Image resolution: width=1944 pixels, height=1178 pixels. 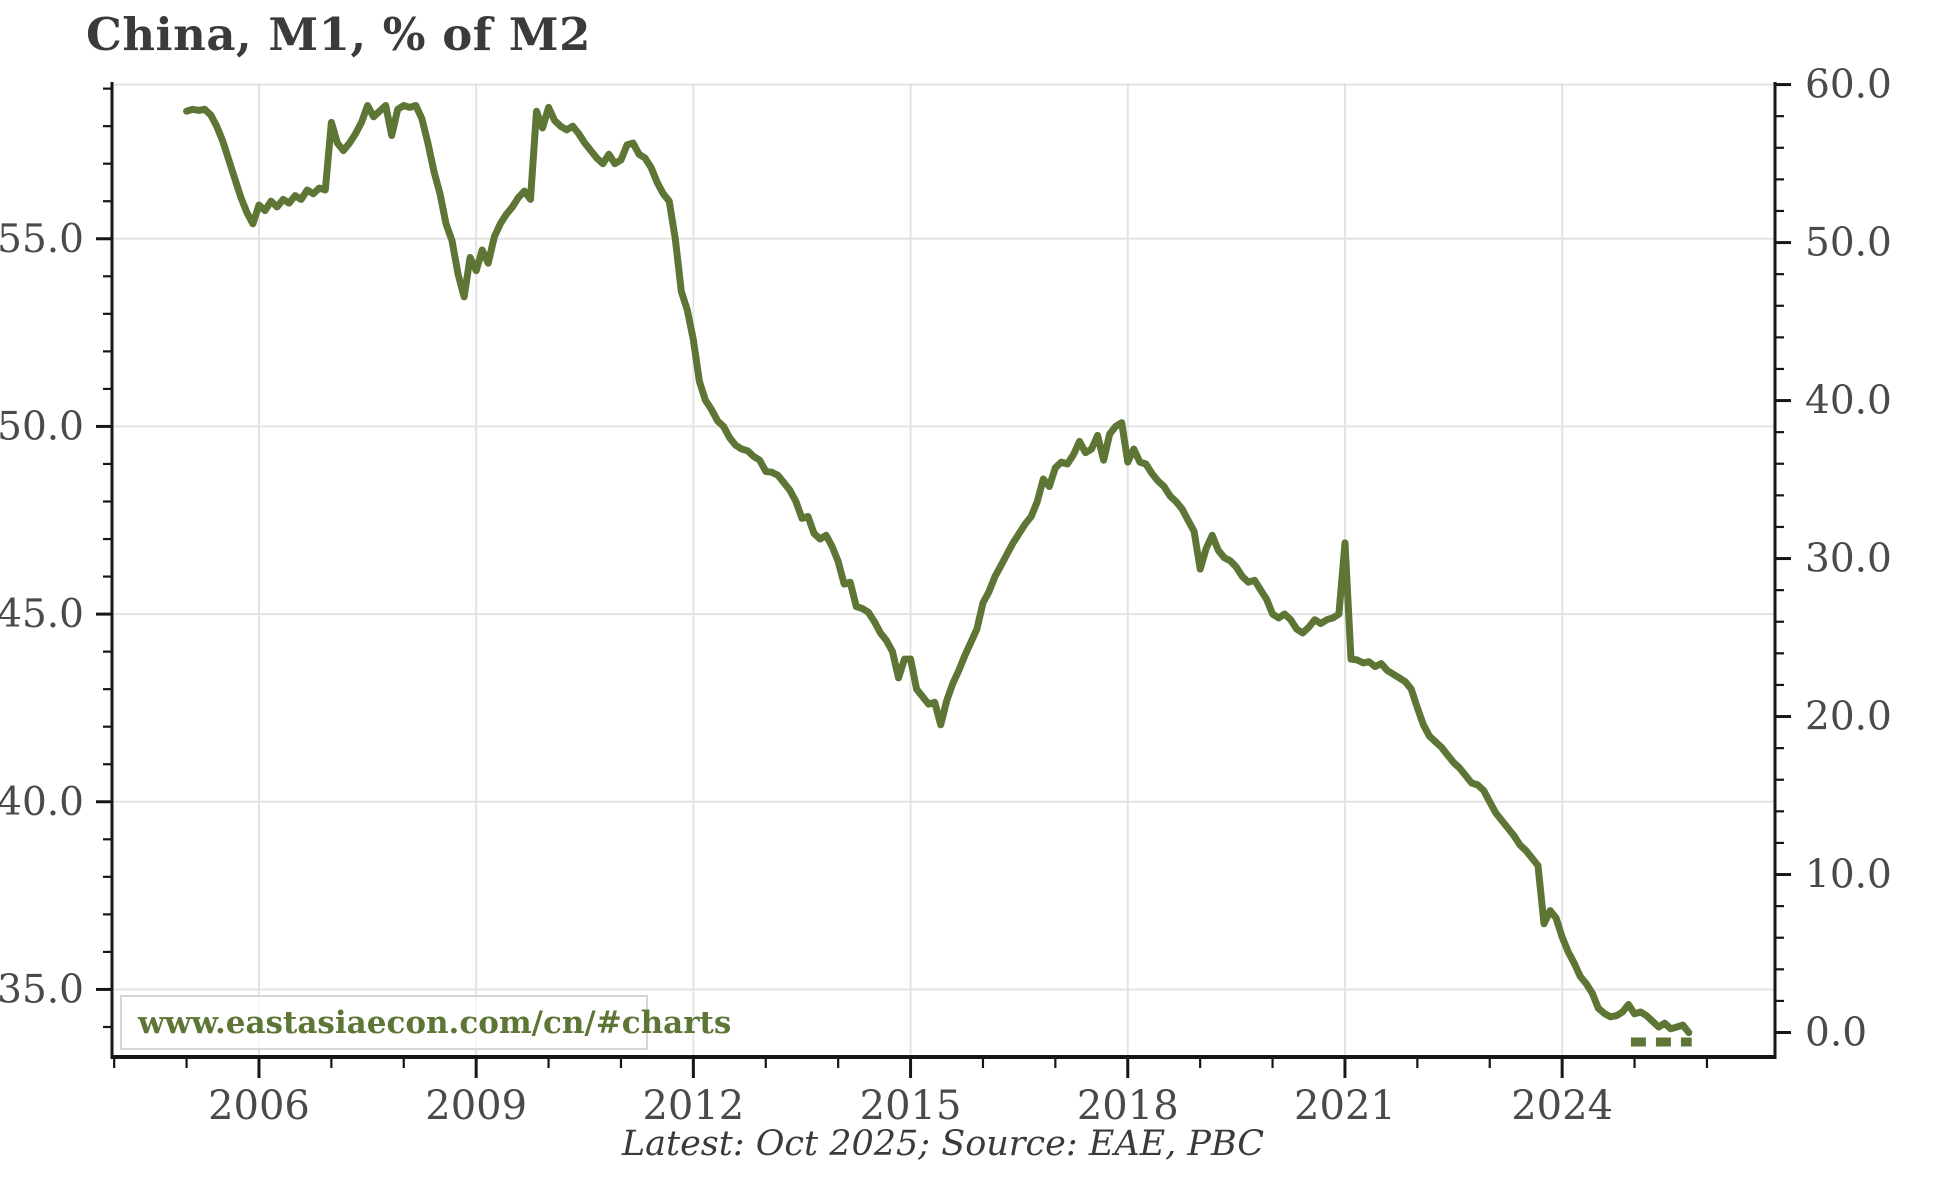 What do you see at coordinates (259, 1106) in the screenshot?
I see `x-tick-label: 2006` at bounding box center [259, 1106].